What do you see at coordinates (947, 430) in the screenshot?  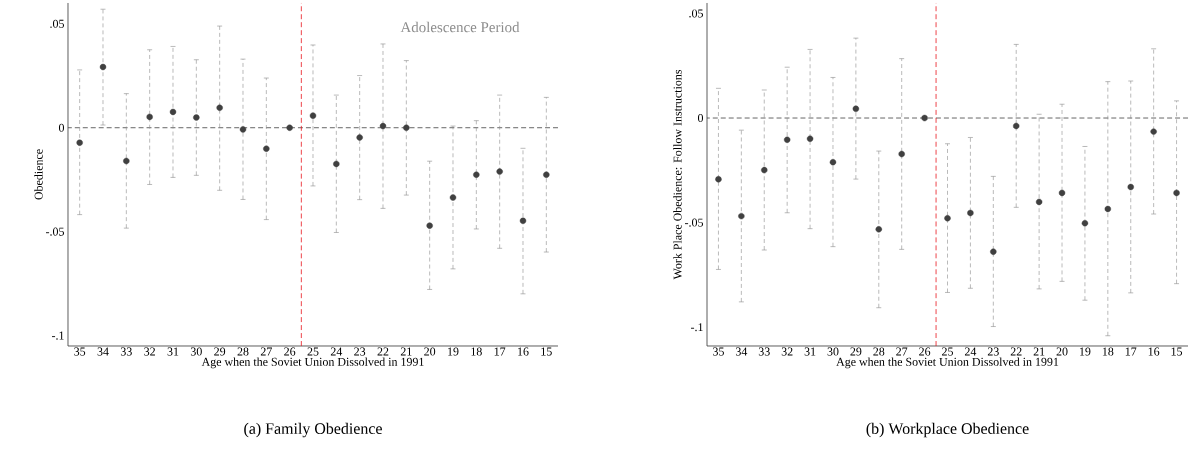 I see `text: (b) Workplace Obedience` at bounding box center [947, 430].